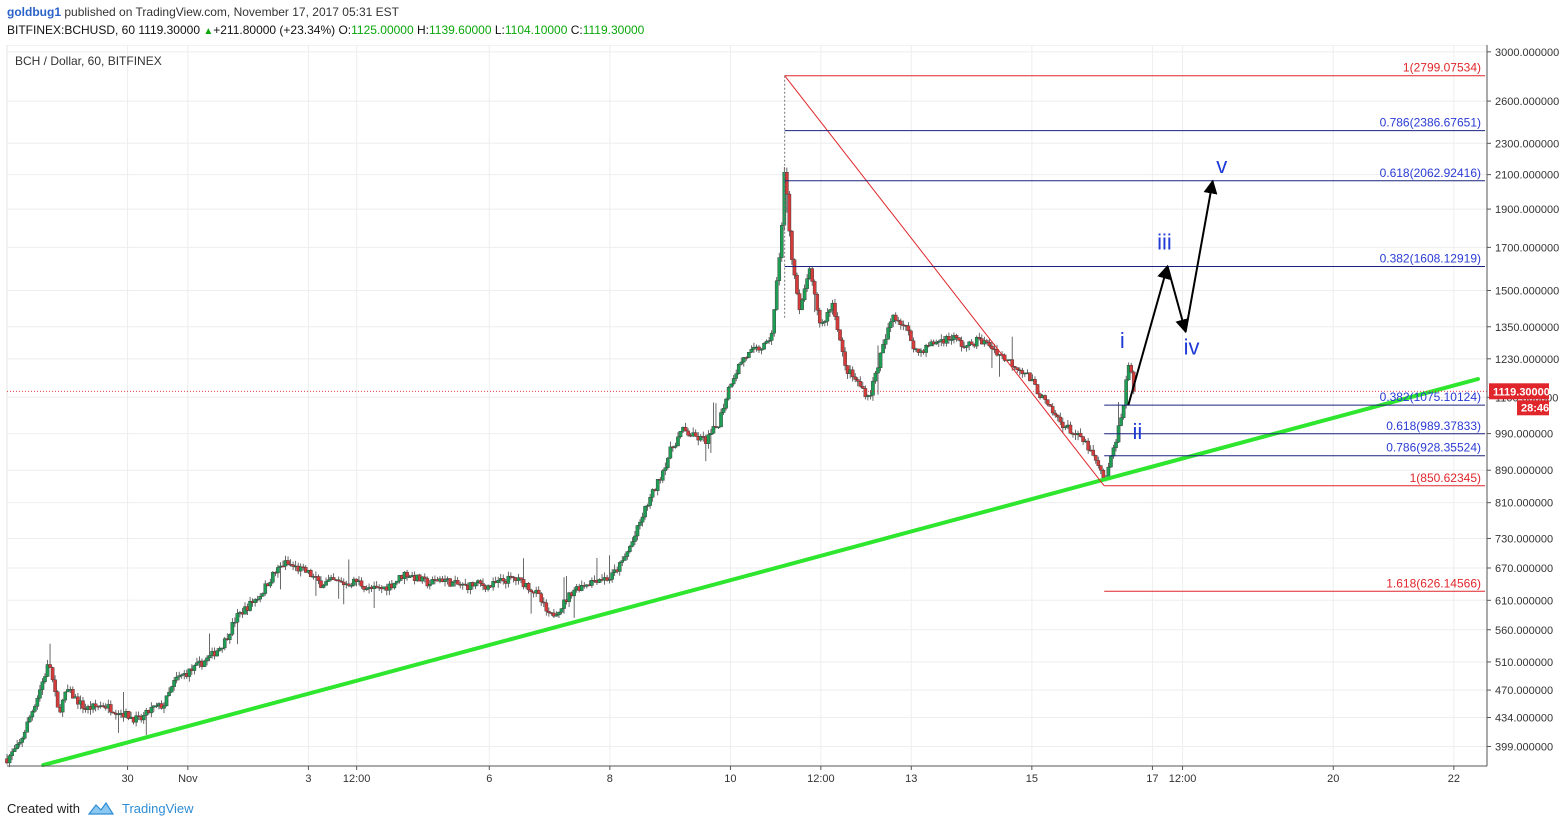 Image resolution: width=1566 pixels, height=824 pixels. Describe the element at coordinates (1430, 259) in the screenshot. I see `fib-level-label: 0.382(1608.12919)` at that location.